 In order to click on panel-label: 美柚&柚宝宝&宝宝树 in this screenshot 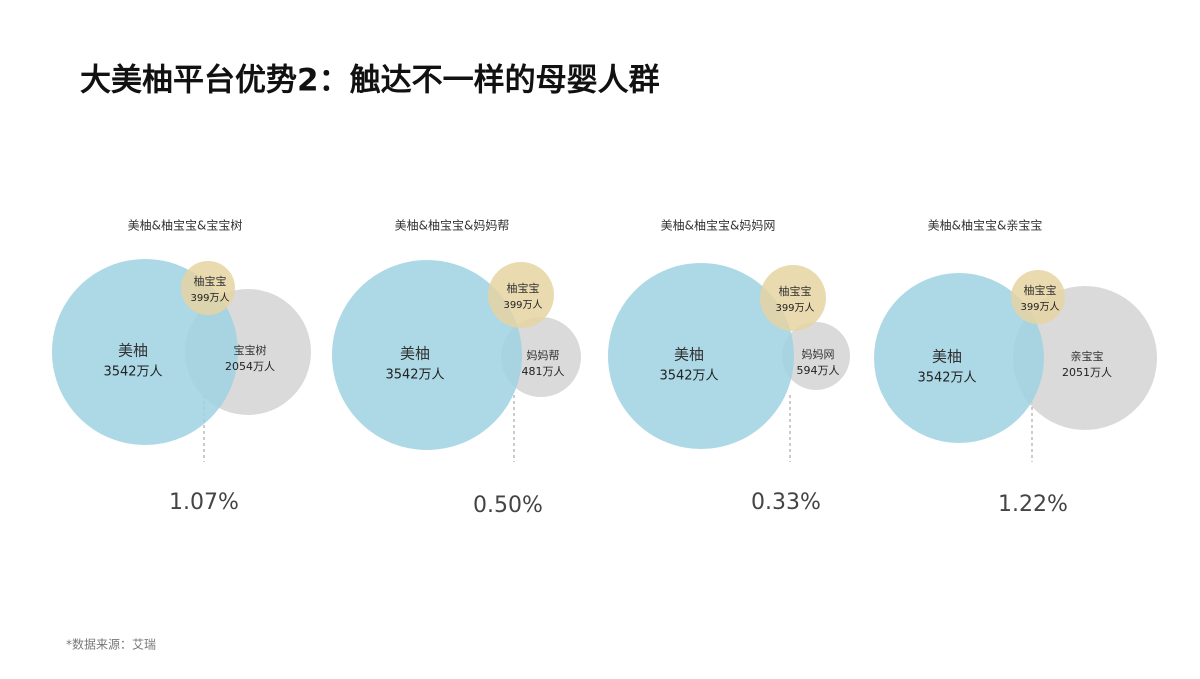, I will do `click(185, 225)`.